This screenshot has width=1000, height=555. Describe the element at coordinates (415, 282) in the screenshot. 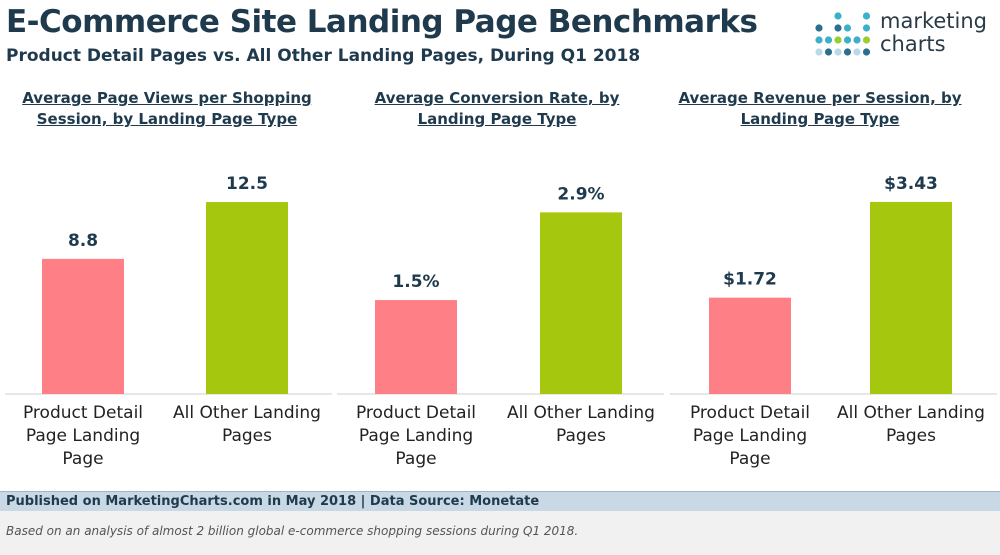

I see `data-label: 1.5%` at that location.